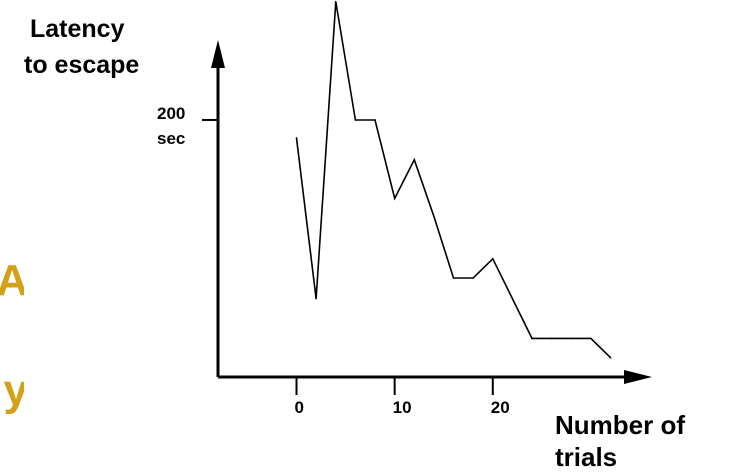 Image resolution: width=738 pixels, height=472 pixels. What do you see at coordinates (299, 407) in the screenshot?
I see `x-tick-label: 0` at bounding box center [299, 407].